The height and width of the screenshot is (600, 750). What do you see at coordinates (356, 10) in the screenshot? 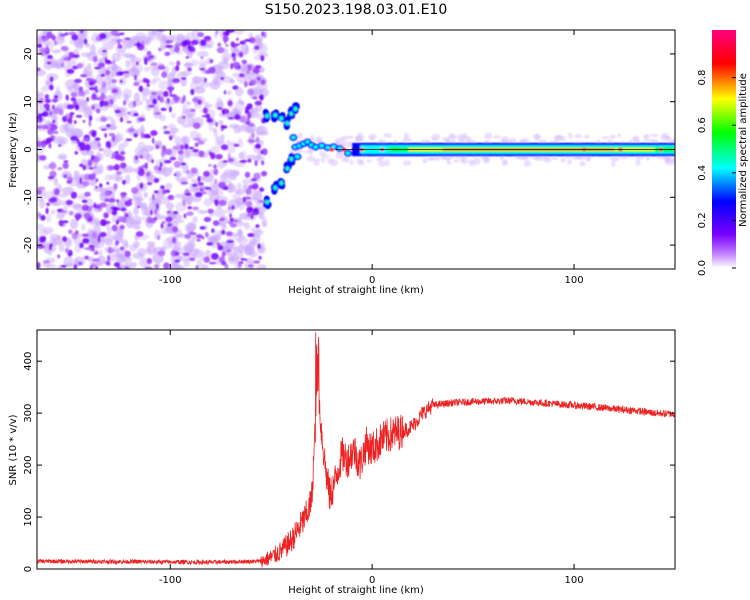
I see `figure-title: S150.2023.198.03.01.E10` at bounding box center [356, 10].